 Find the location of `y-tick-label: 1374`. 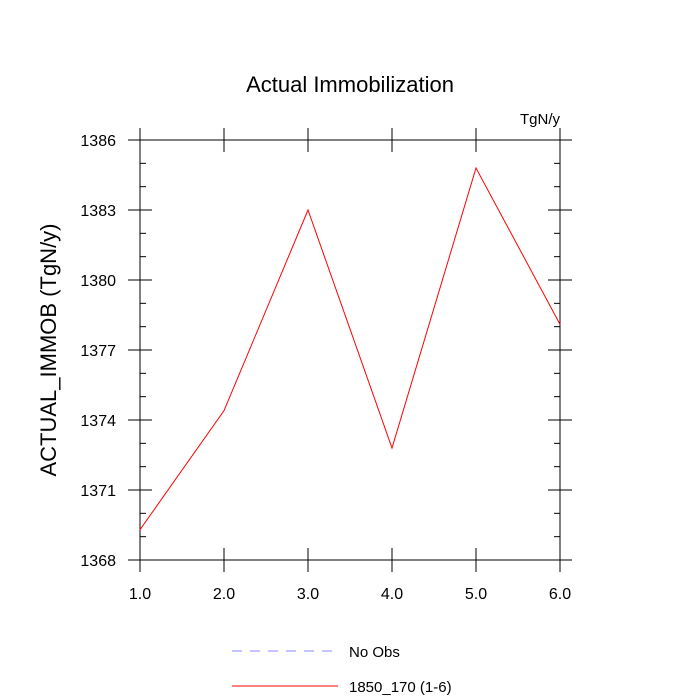

y-tick-label: 1374 is located at coordinates (98, 421).